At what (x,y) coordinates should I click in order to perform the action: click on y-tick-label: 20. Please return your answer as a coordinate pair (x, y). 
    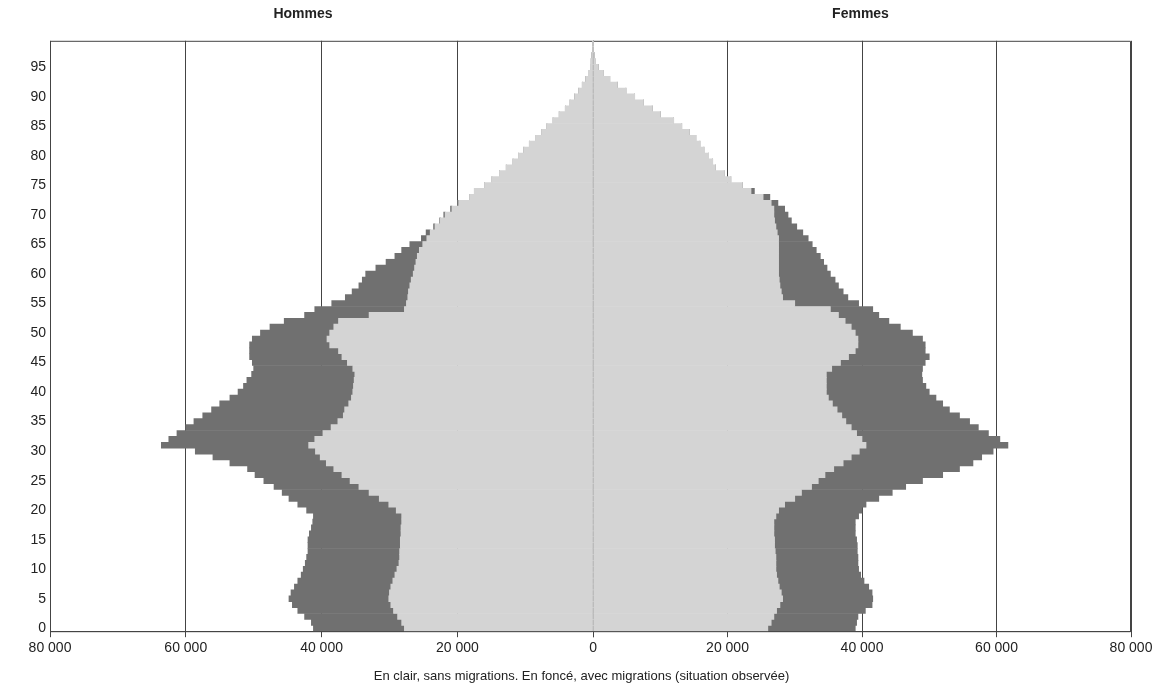
    Looking at the image, I should click on (38, 509).